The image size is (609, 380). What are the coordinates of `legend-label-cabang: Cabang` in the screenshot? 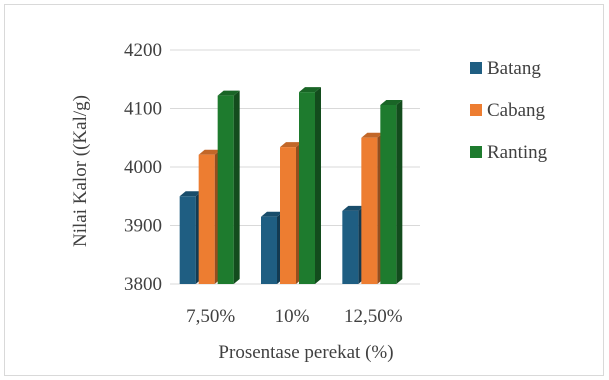 It's located at (516, 110).